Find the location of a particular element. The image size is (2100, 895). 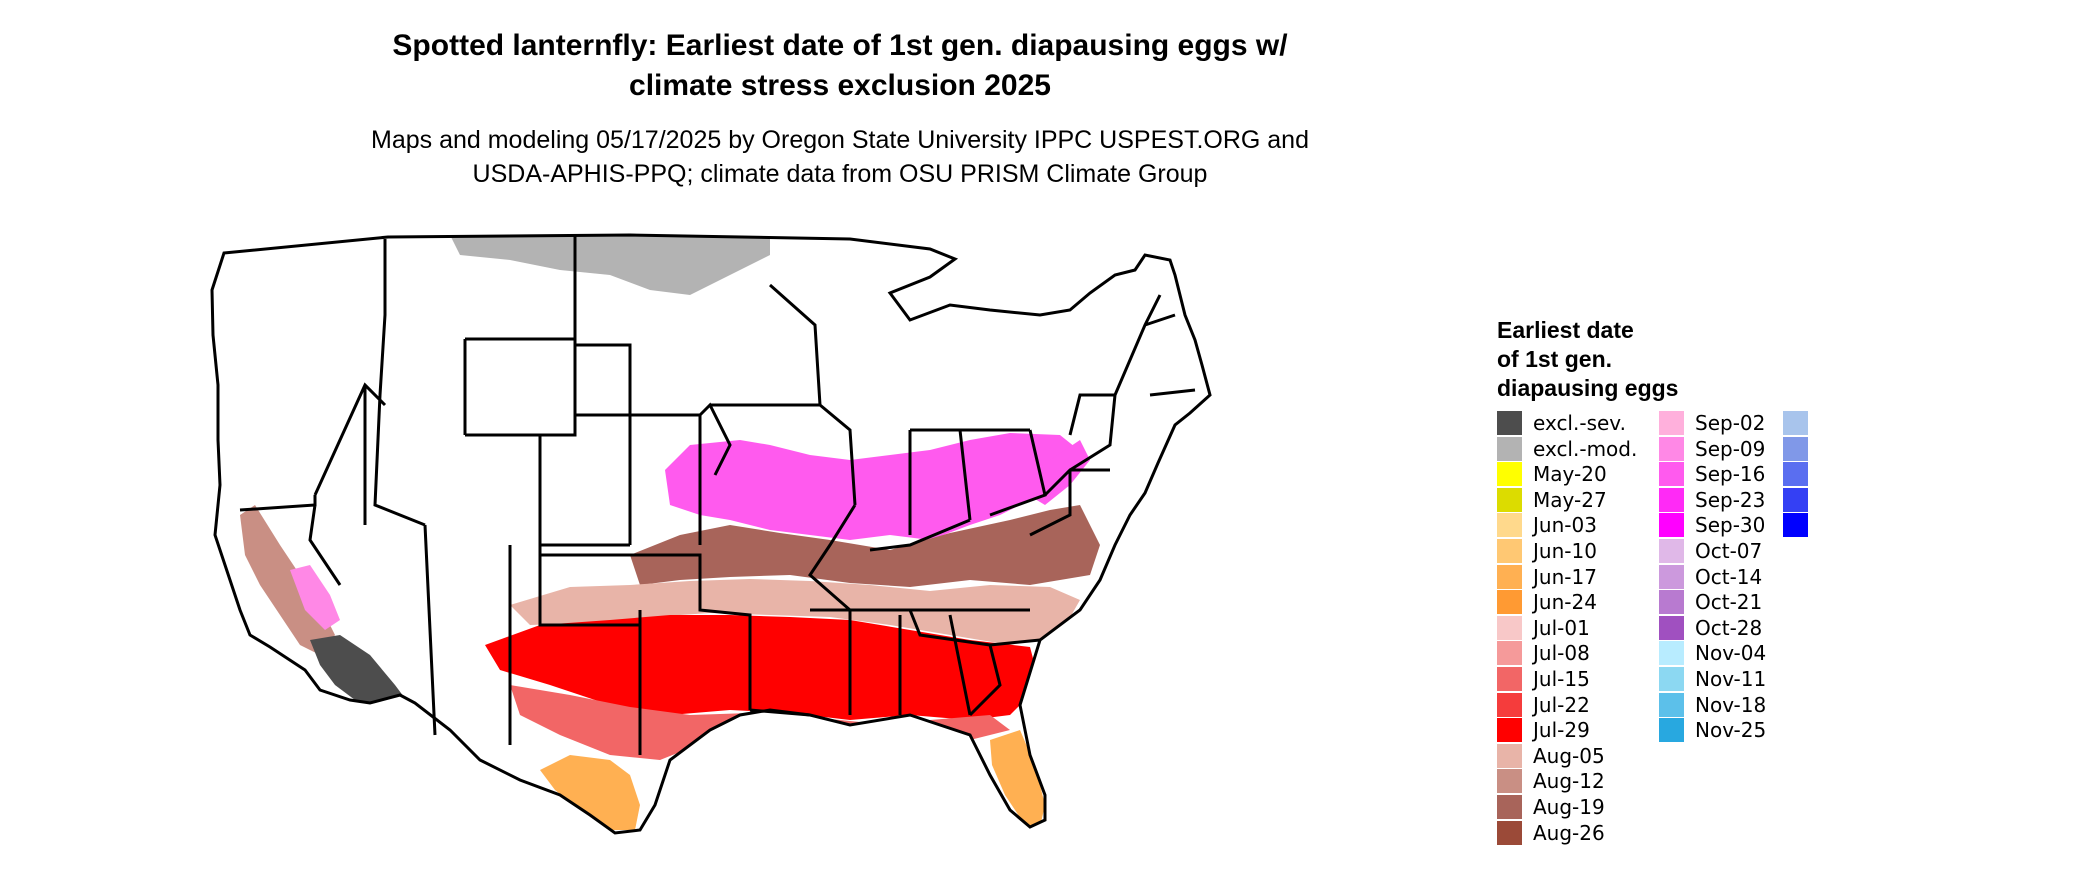

legend-label: Jul-15 is located at coordinates (1561, 679).